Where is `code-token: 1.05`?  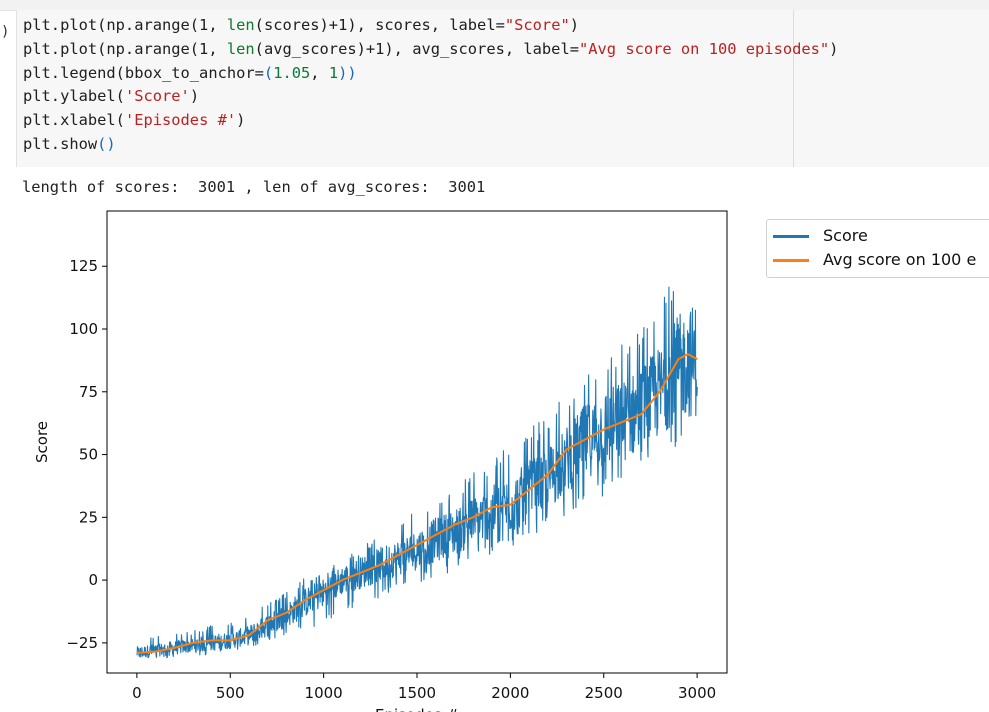 code-token: 1.05 is located at coordinates (292, 72).